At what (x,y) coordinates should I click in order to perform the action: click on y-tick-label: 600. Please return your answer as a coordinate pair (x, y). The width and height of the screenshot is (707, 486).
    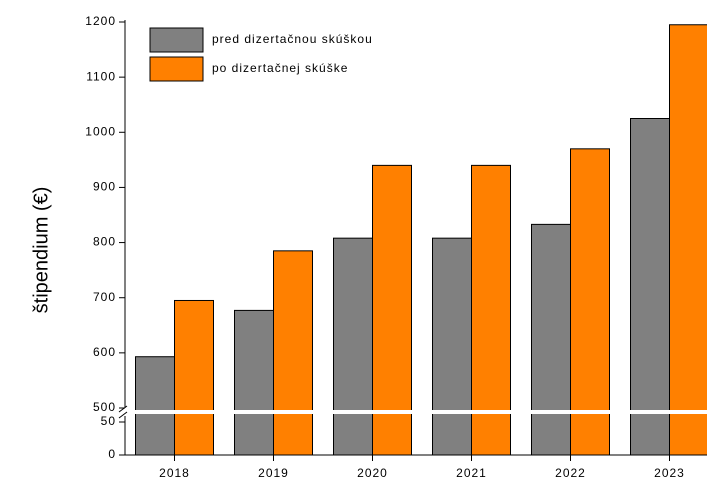
    Looking at the image, I should click on (104, 352).